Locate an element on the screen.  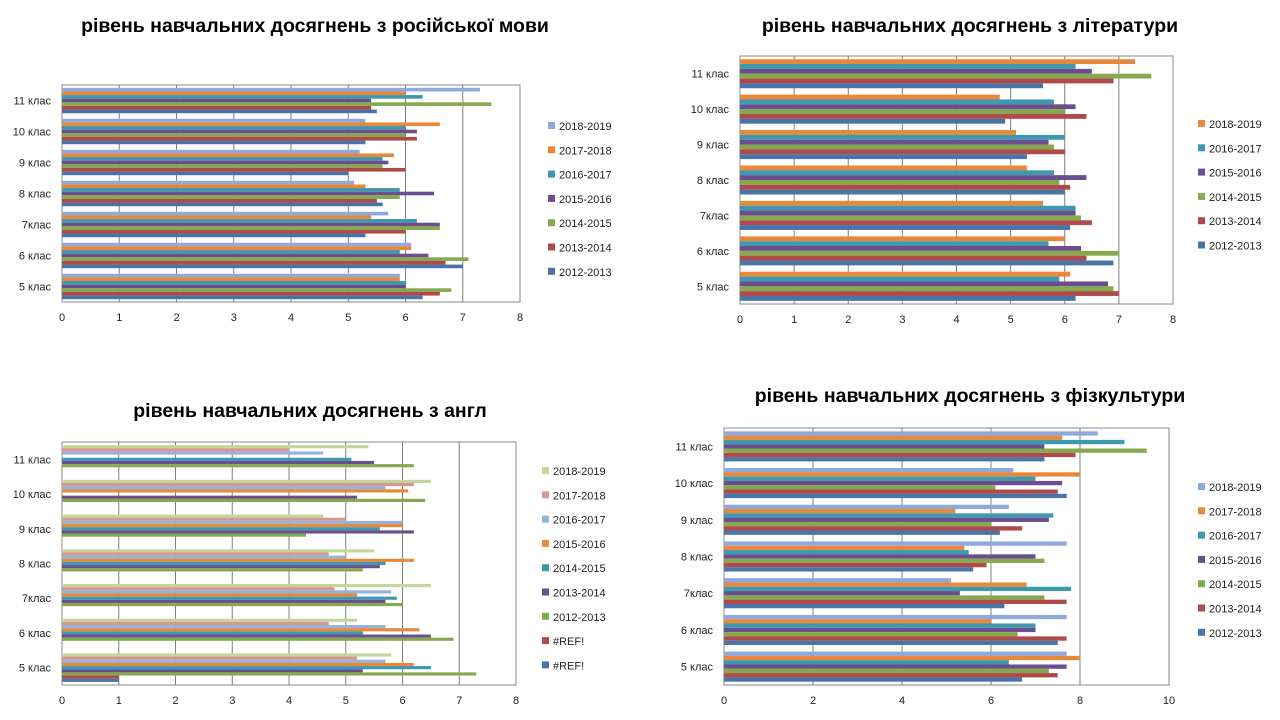
x-tick-label: 3 is located at coordinates (902, 320).